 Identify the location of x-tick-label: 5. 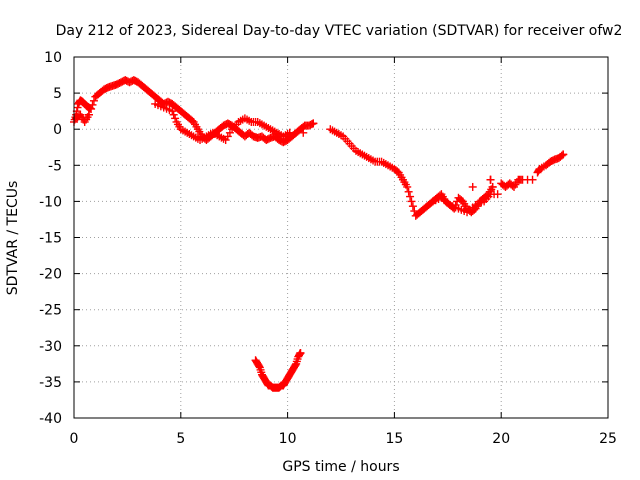
(180, 439).